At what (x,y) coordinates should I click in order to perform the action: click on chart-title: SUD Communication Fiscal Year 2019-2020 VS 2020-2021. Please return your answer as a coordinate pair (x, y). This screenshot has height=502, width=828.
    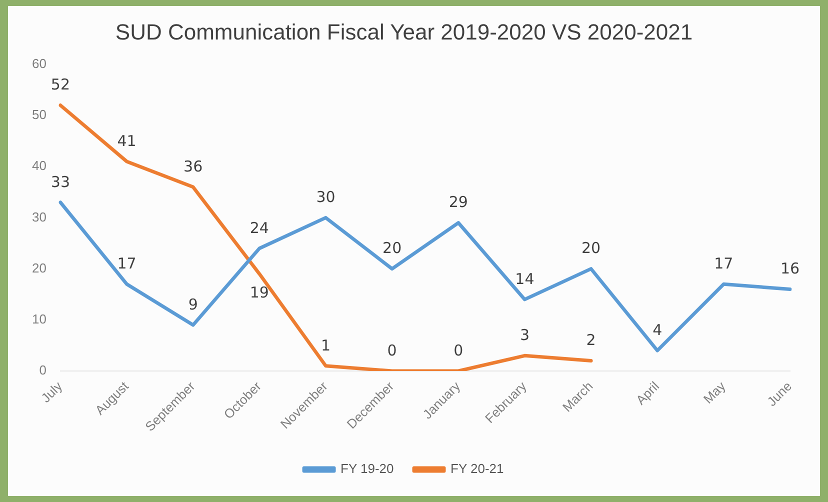
    Looking at the image, I should click on (404, 31).